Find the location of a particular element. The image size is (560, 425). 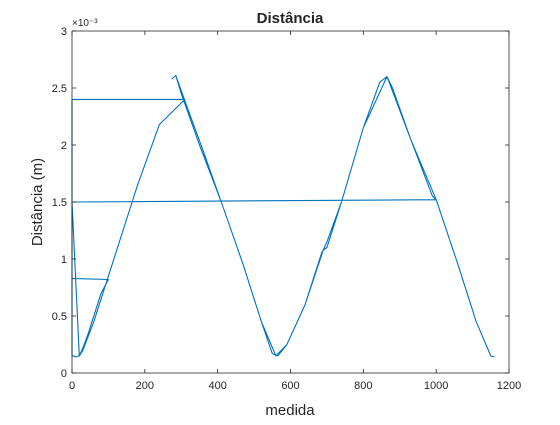

x-tick-label: 600 is located at coordinates (290, 386).